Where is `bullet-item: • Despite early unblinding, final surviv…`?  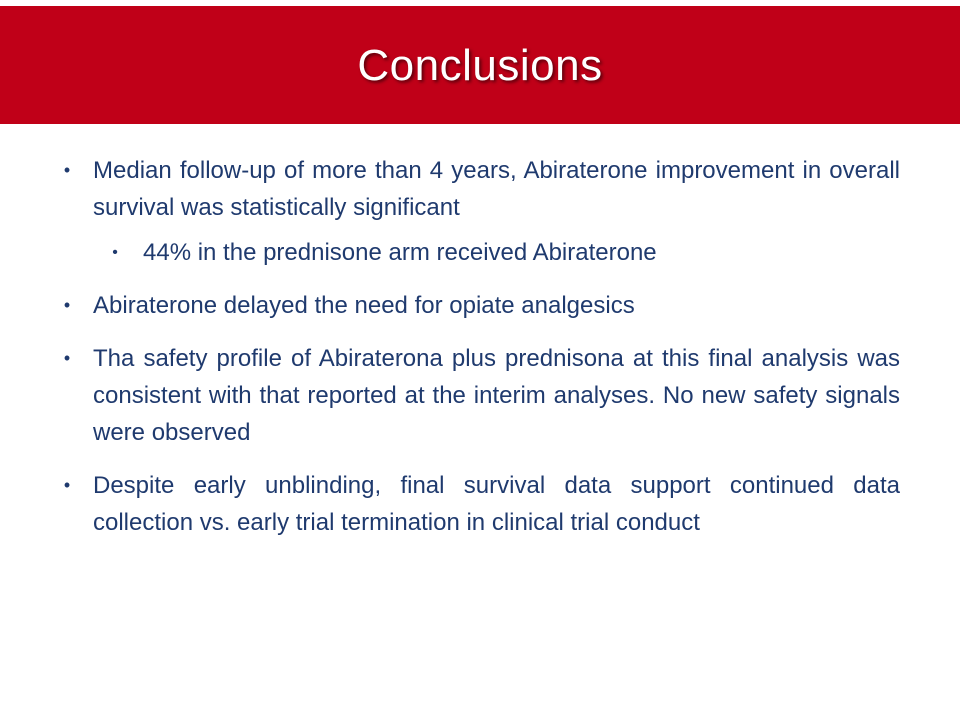
bullet-item: • Despite early unblinding, final surviv… is located at coordinates (480, 504).